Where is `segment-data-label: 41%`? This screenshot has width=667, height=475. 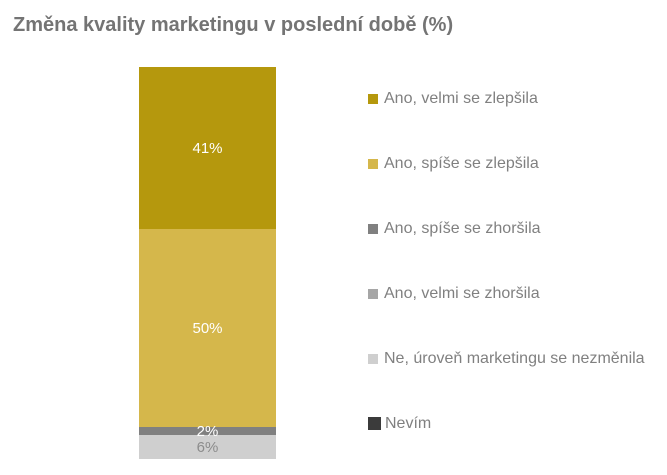 segment-data-label: 41% is located at coordinates (207, 148).